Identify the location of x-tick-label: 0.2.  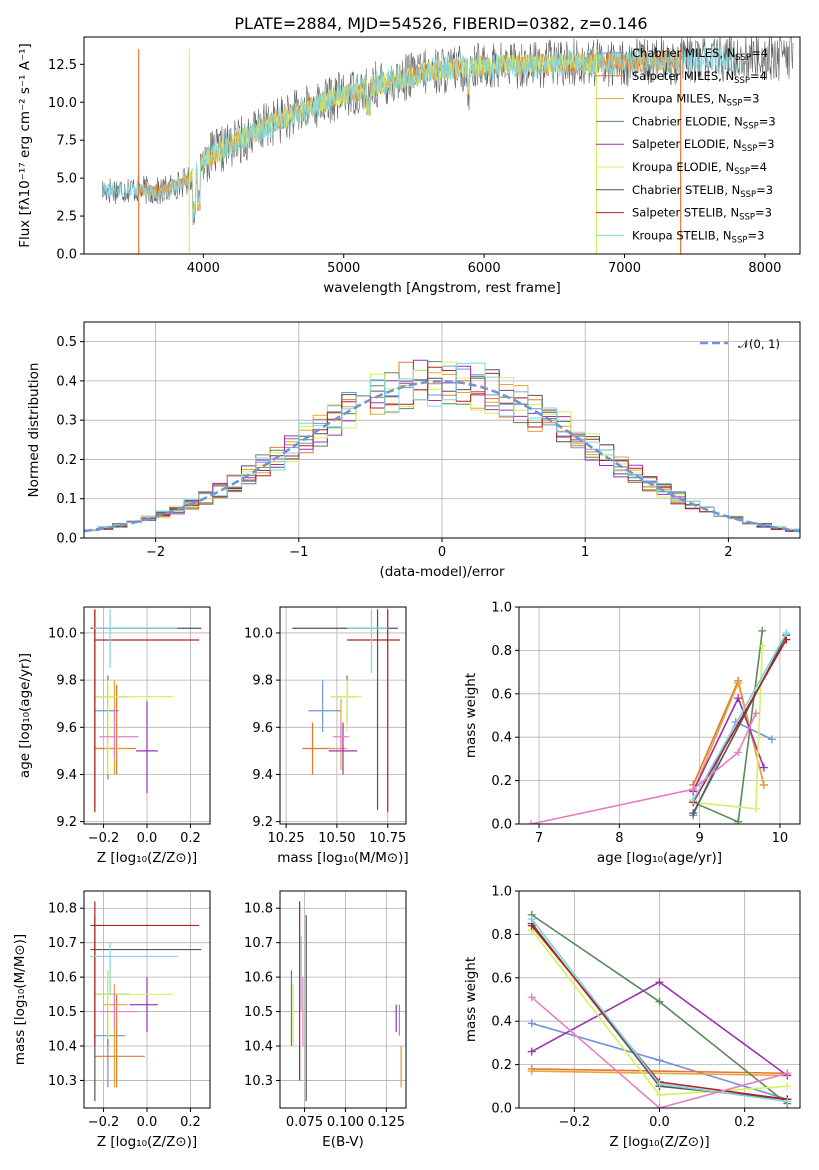
(190, 1122).